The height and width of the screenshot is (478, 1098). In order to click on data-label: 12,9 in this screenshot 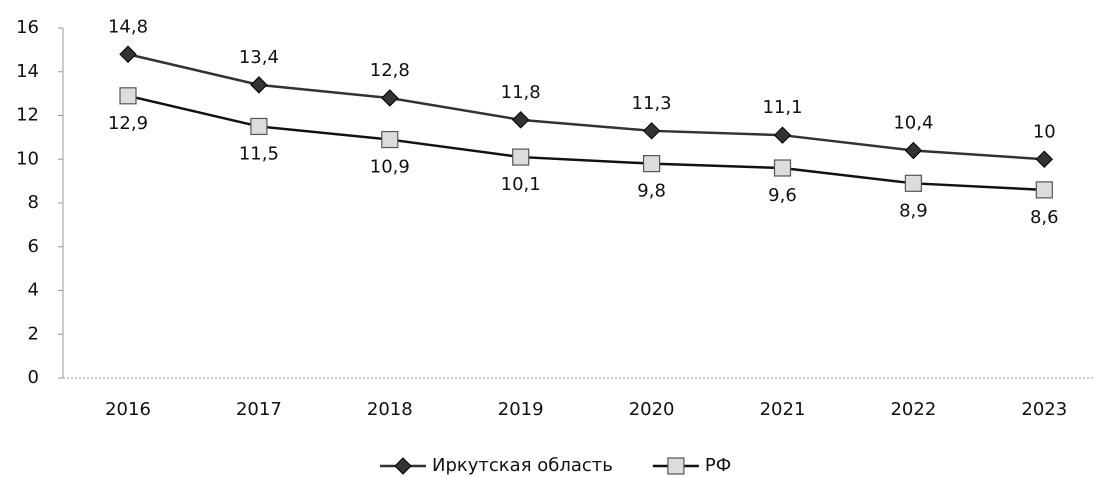, I will do `click(128, 123)`.